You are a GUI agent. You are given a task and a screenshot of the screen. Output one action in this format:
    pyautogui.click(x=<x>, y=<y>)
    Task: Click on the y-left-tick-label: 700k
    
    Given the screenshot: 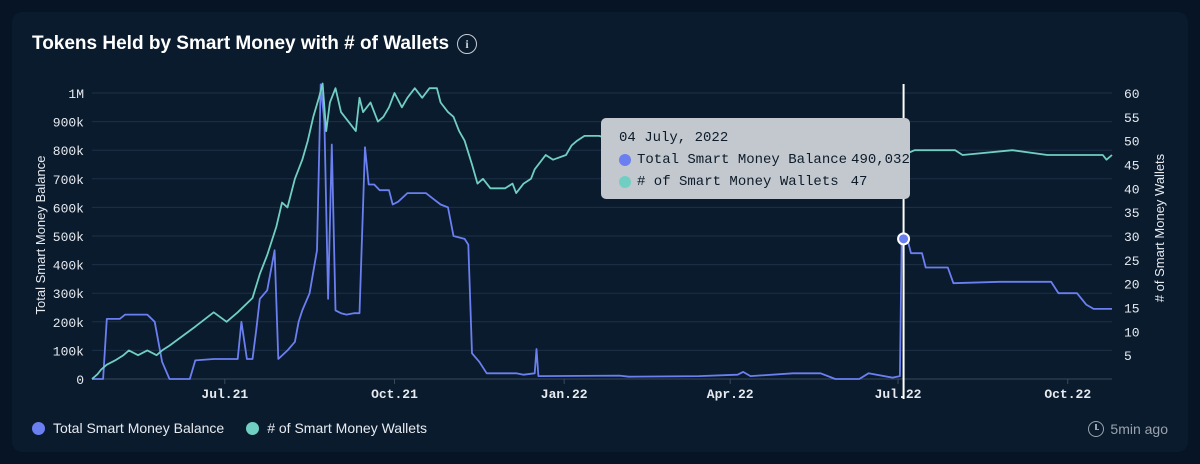 What is the action you would take?
    pyautogui.click(x=68, y=180)
    